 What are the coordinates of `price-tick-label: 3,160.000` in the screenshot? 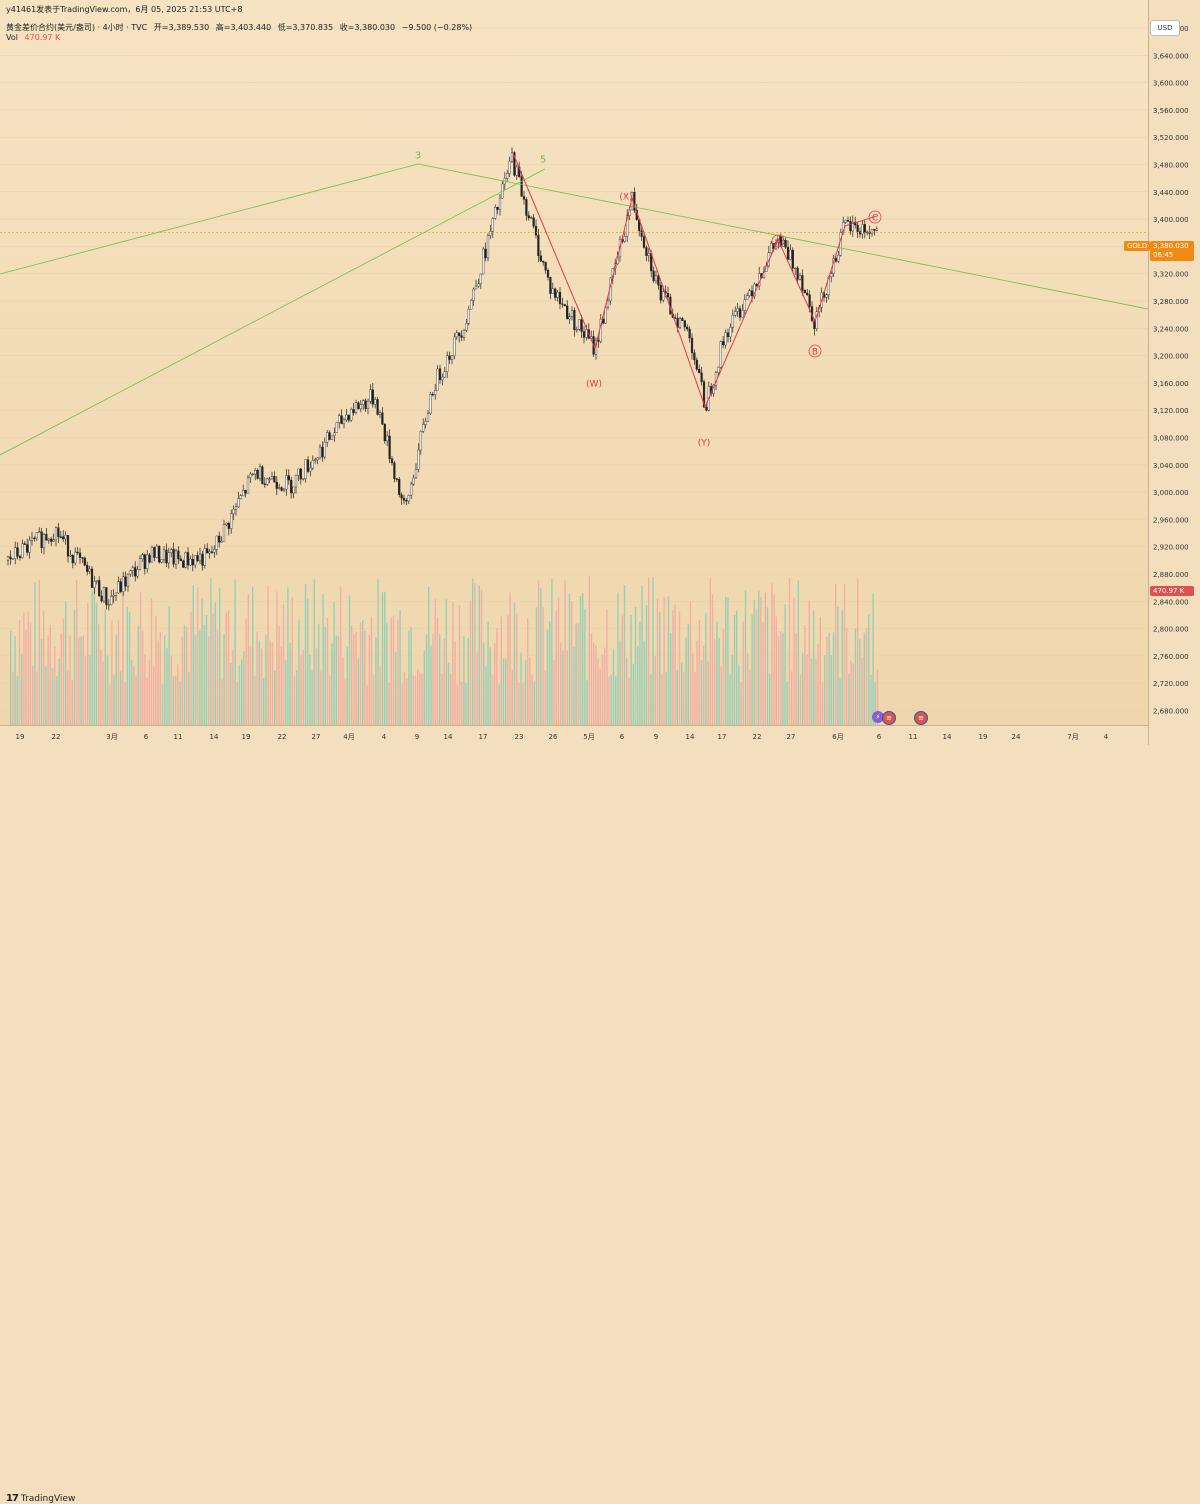 It's located at (1171, 384).